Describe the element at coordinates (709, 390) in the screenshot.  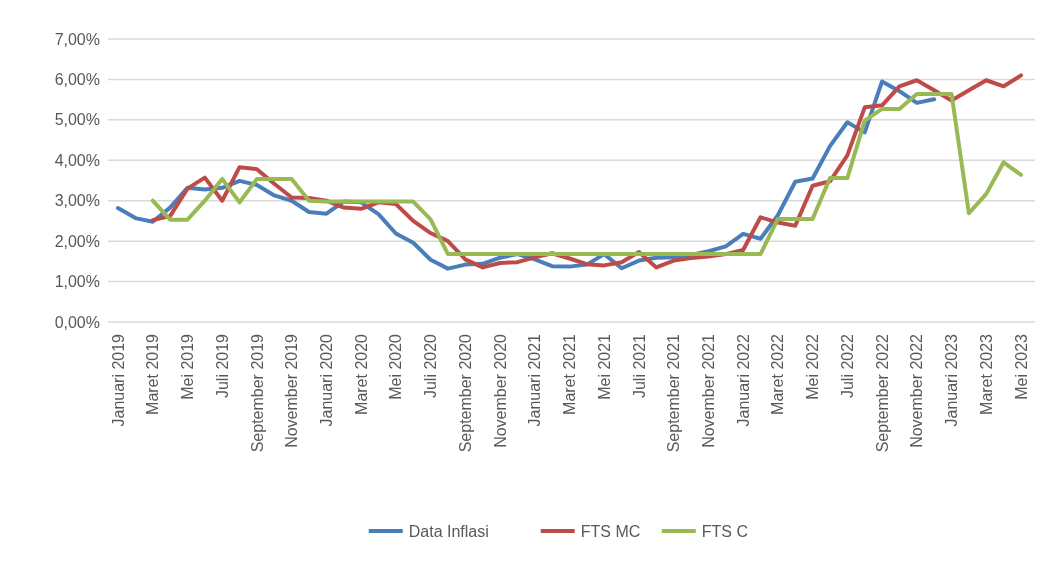
I see `x-tick-label: November 2021` at that location.